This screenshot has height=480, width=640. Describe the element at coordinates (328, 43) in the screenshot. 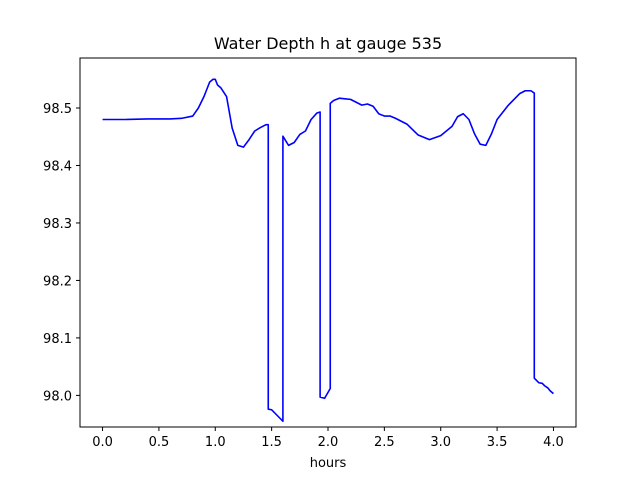

I see `chart-title: Water Depth h at gauge 535` at that location.